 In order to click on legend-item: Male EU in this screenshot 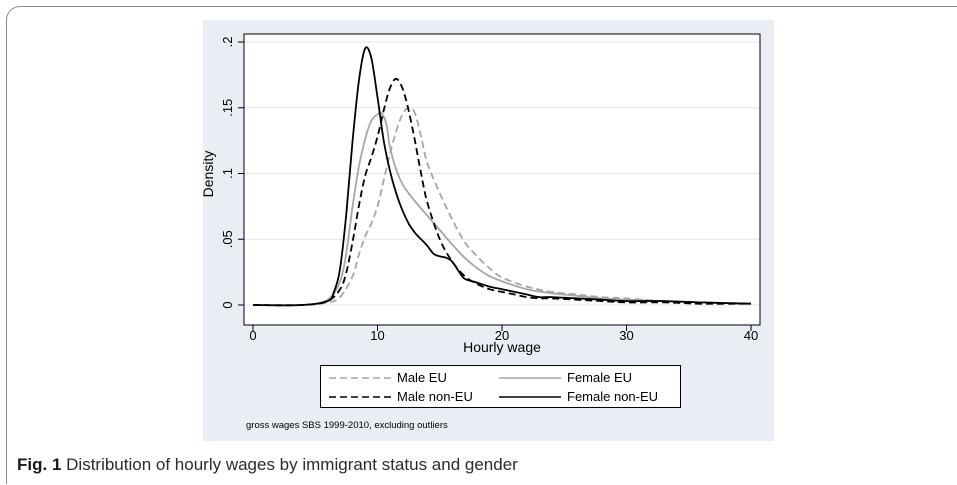, I will do `click(388, 377)`.